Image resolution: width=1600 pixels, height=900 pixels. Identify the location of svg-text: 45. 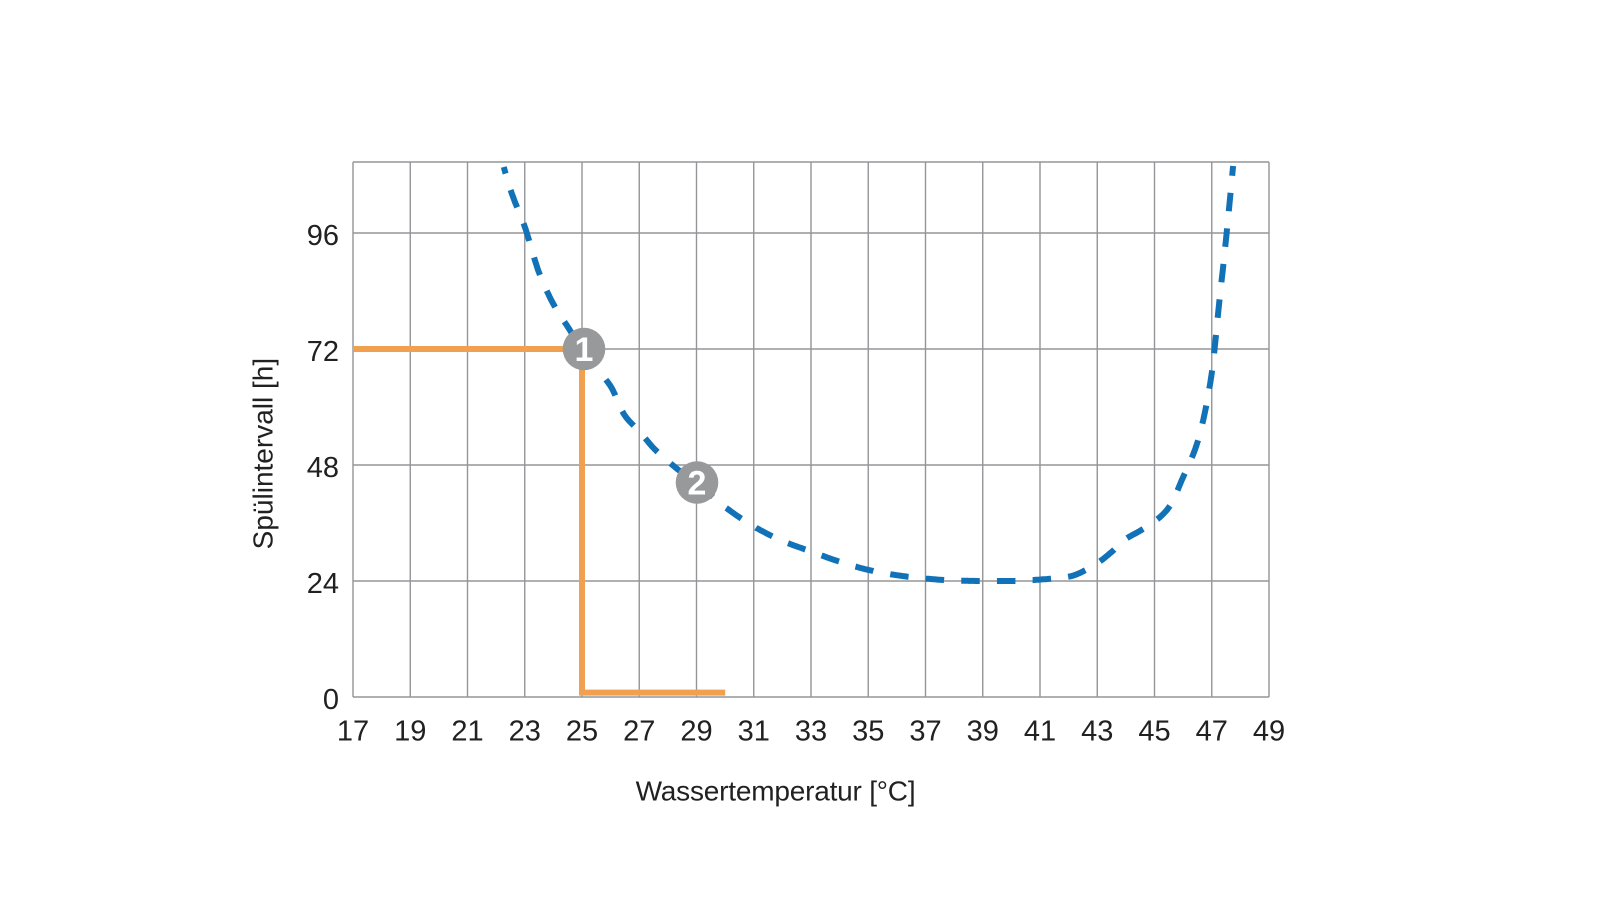
(1154, 732).